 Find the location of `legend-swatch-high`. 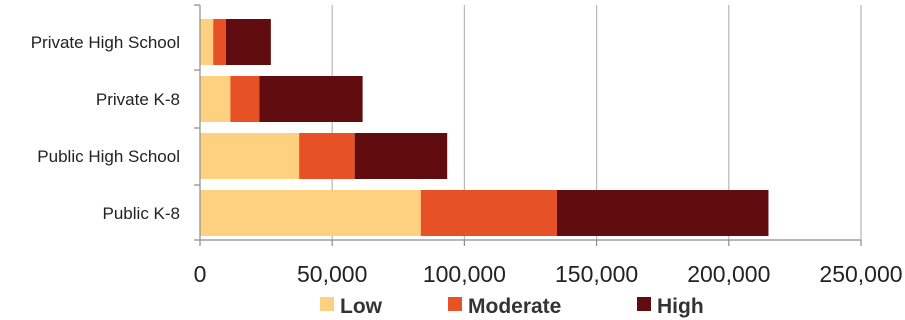

legend-swatch-high is located at coordinates (644, 304).